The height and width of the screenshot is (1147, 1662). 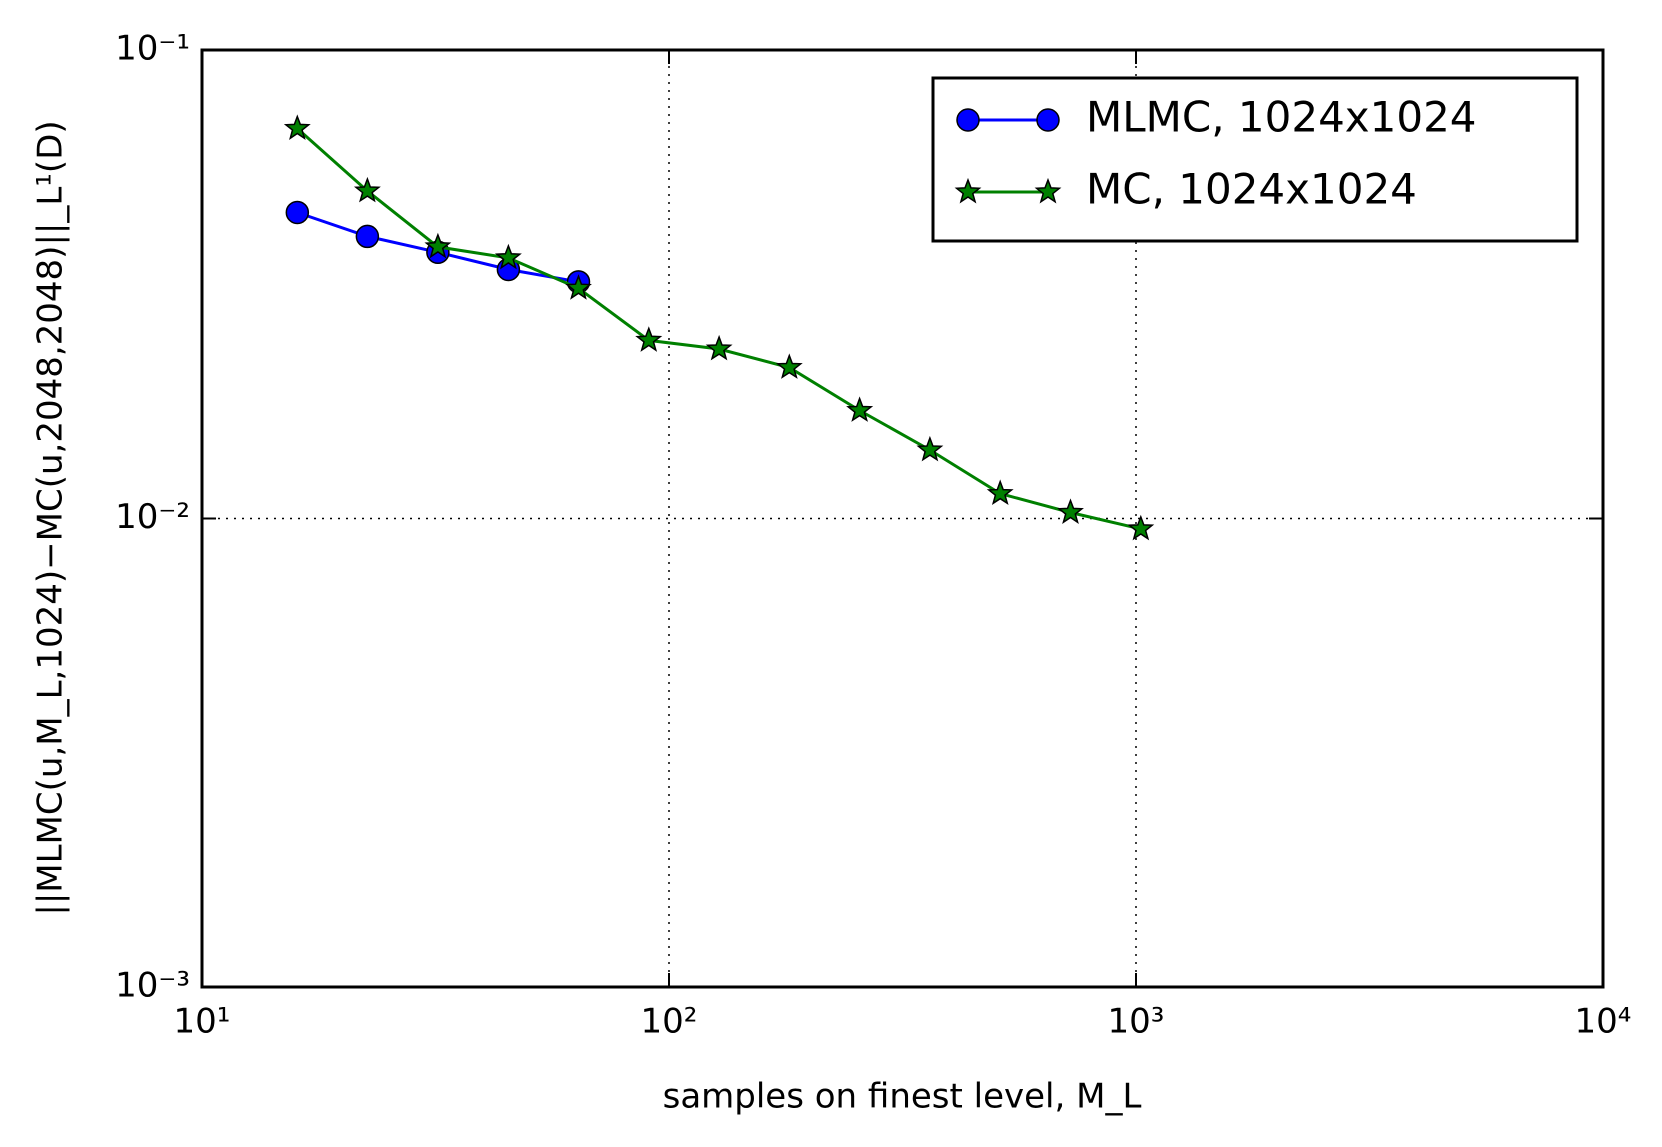 I want to click on y-tick-label: 10⁻², so click(x=152, y=517).